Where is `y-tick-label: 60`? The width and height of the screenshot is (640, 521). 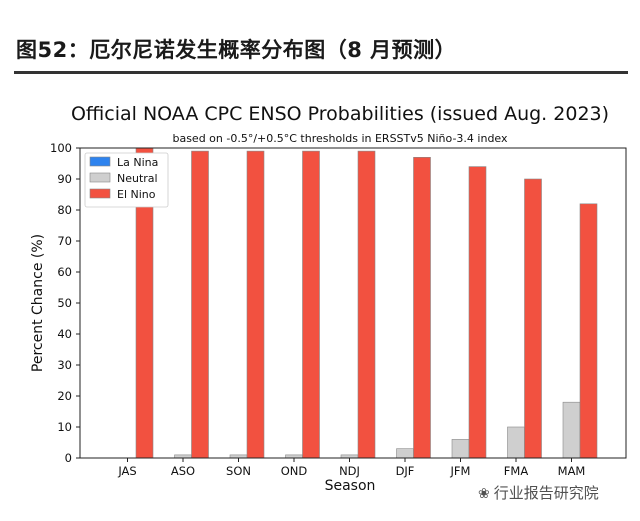
y-tick-label: 60 is located at coordinates (64, 272).